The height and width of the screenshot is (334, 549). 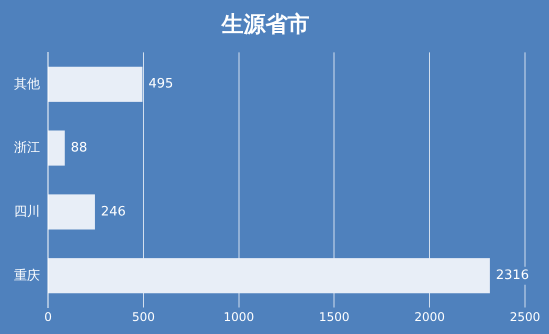 I want to click on data-label: 246, so click(x=113, y=212).